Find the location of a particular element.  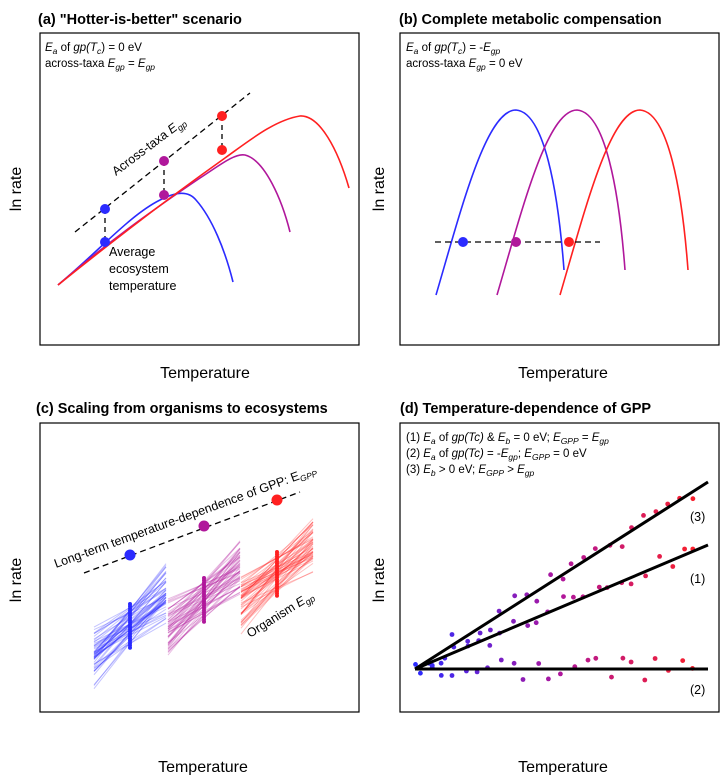

panel-d-xlabel: Temperature is located at coordinates (563, 767).